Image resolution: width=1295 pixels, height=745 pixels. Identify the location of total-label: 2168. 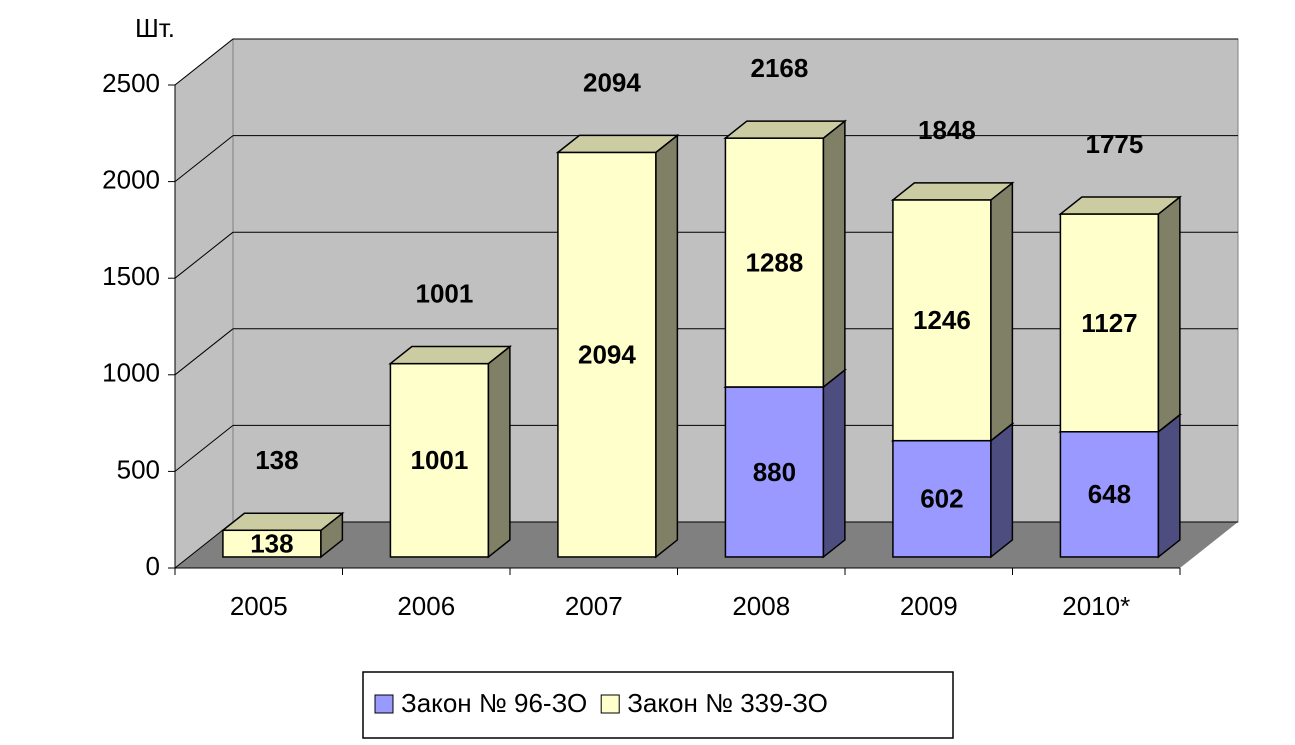
(779, 68).